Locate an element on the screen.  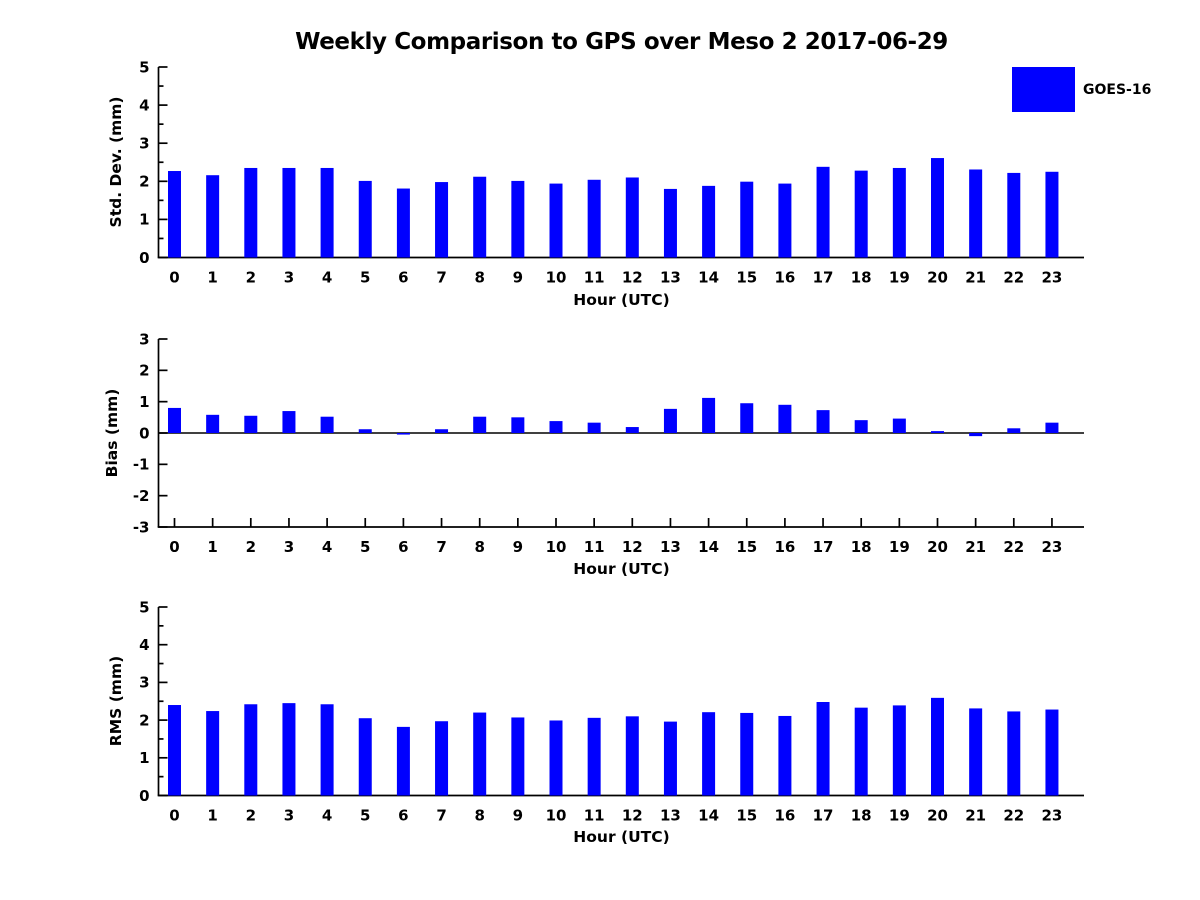
x-axis-label-panel2: Hour (UTC) is located at coordinates (621, 569).